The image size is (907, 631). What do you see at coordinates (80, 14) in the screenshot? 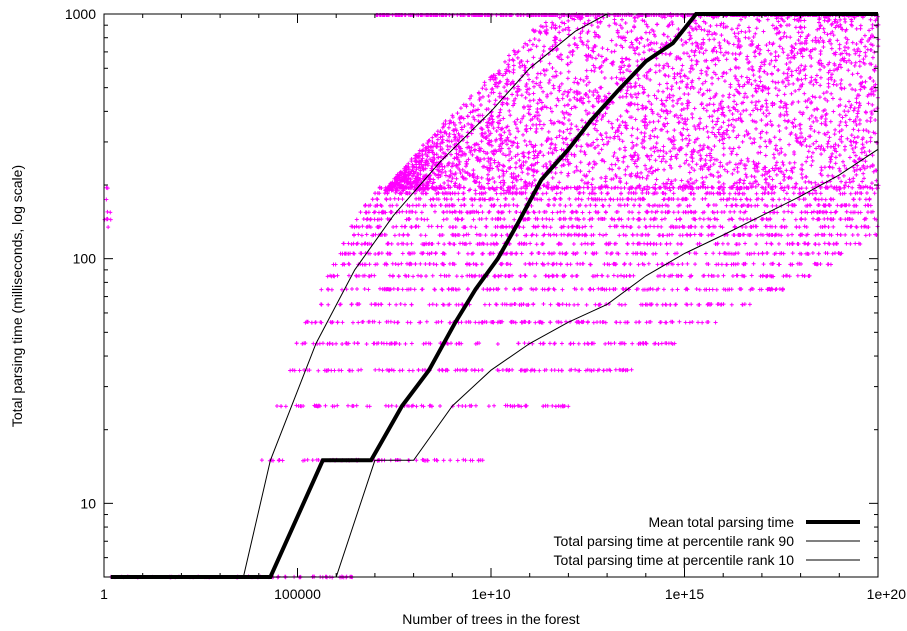
I see `y-tick-label: 1000` at bounding box center [80, 14].